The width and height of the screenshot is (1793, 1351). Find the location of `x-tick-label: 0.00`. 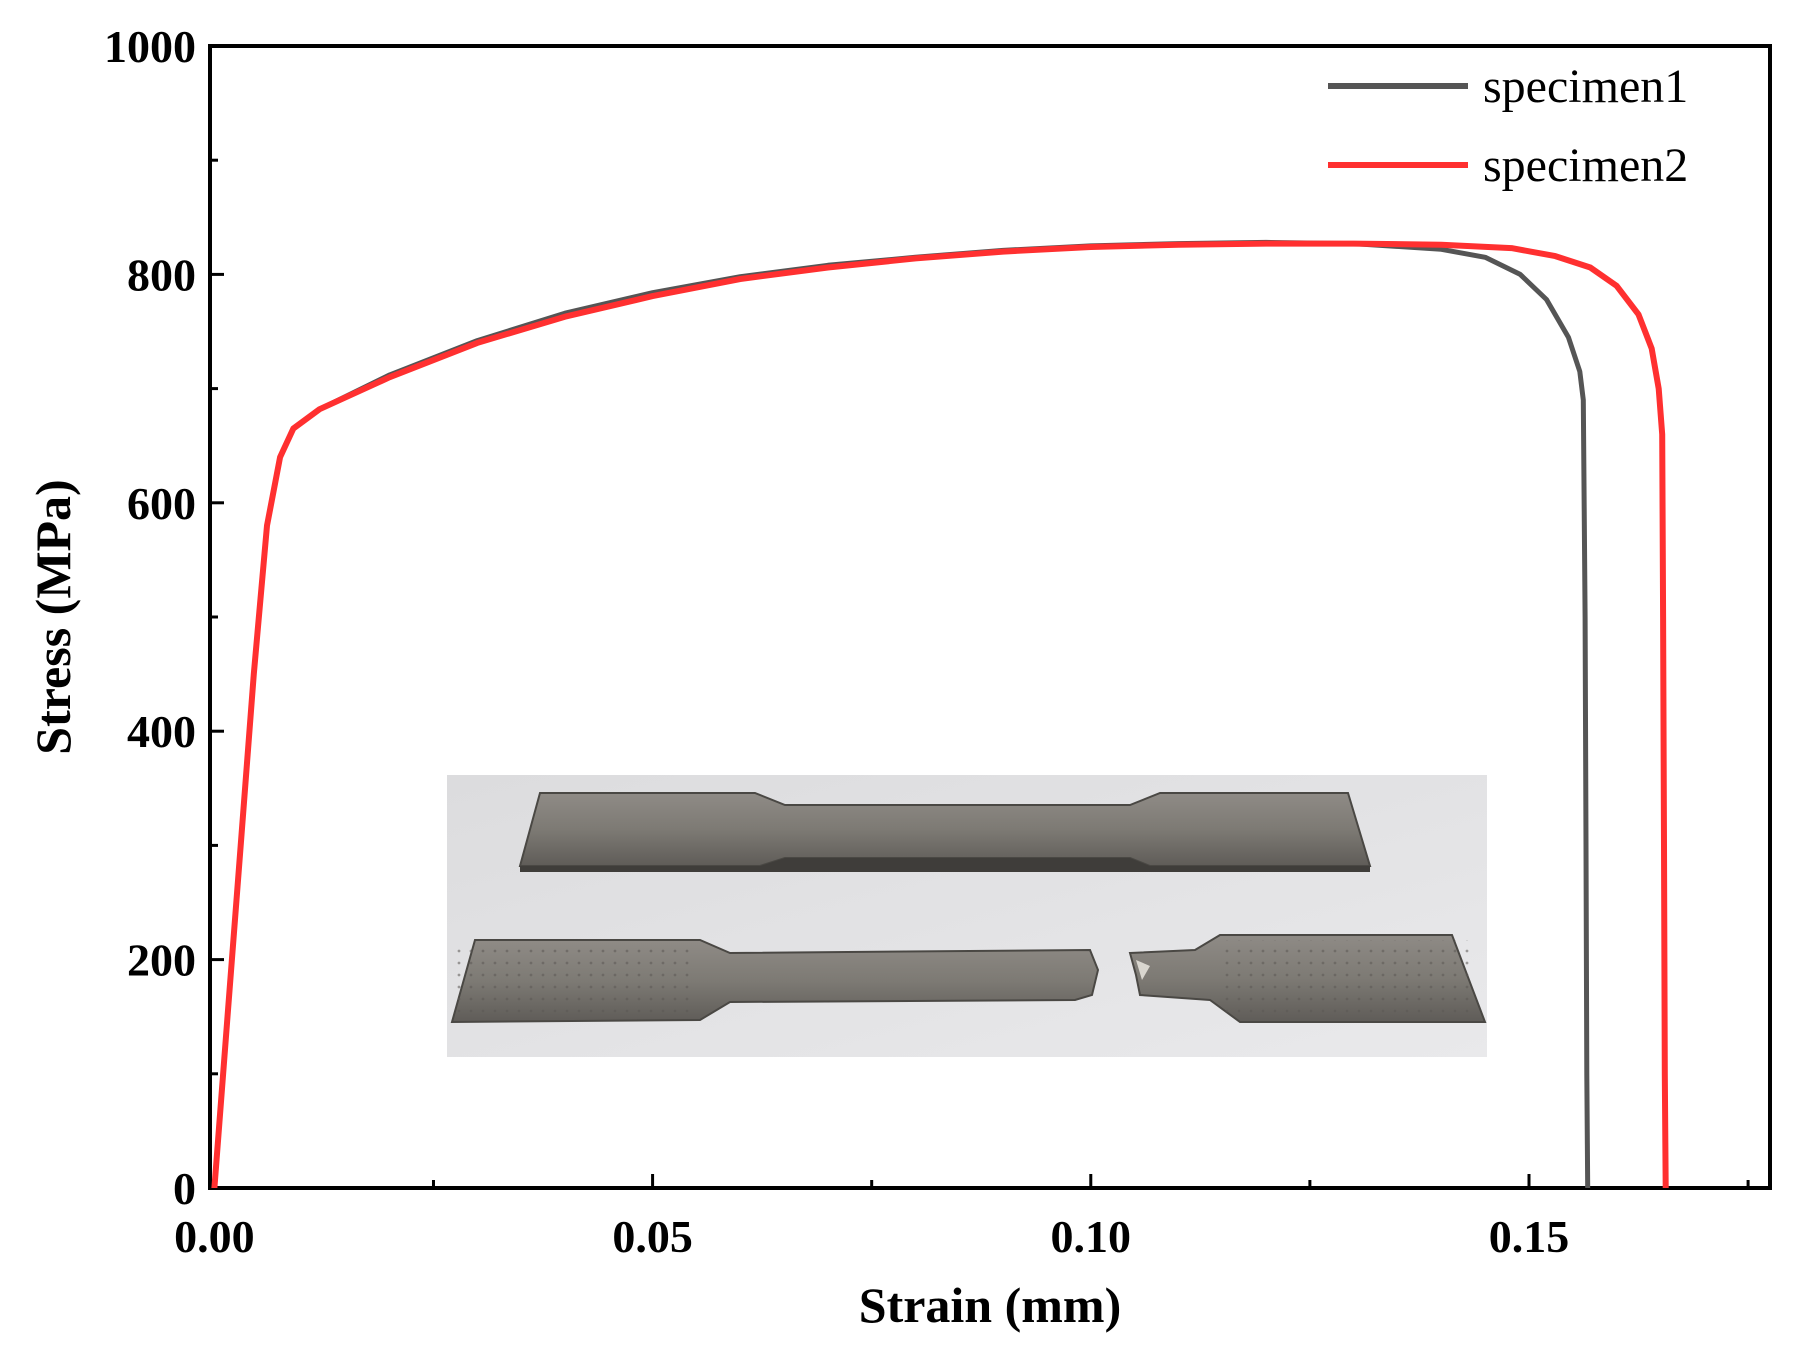

x-tick-label: 0.00 is located at coordinates (214, 1236).